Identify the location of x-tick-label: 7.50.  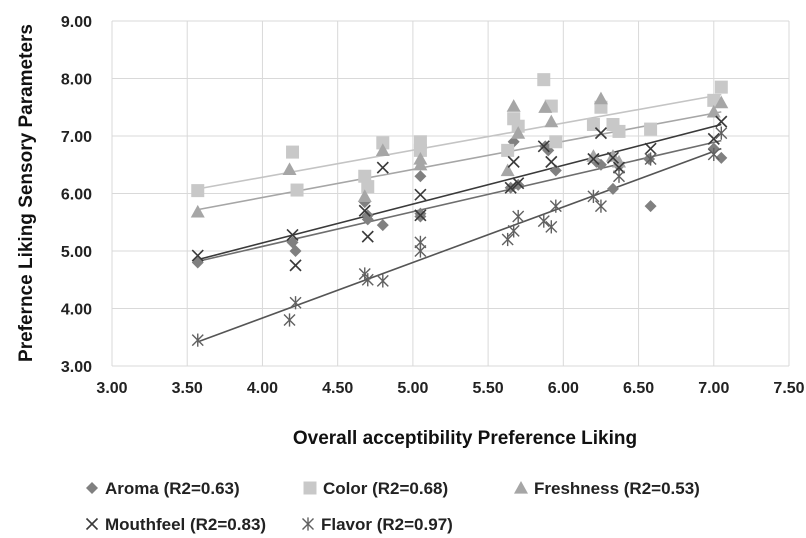
(788, 388).